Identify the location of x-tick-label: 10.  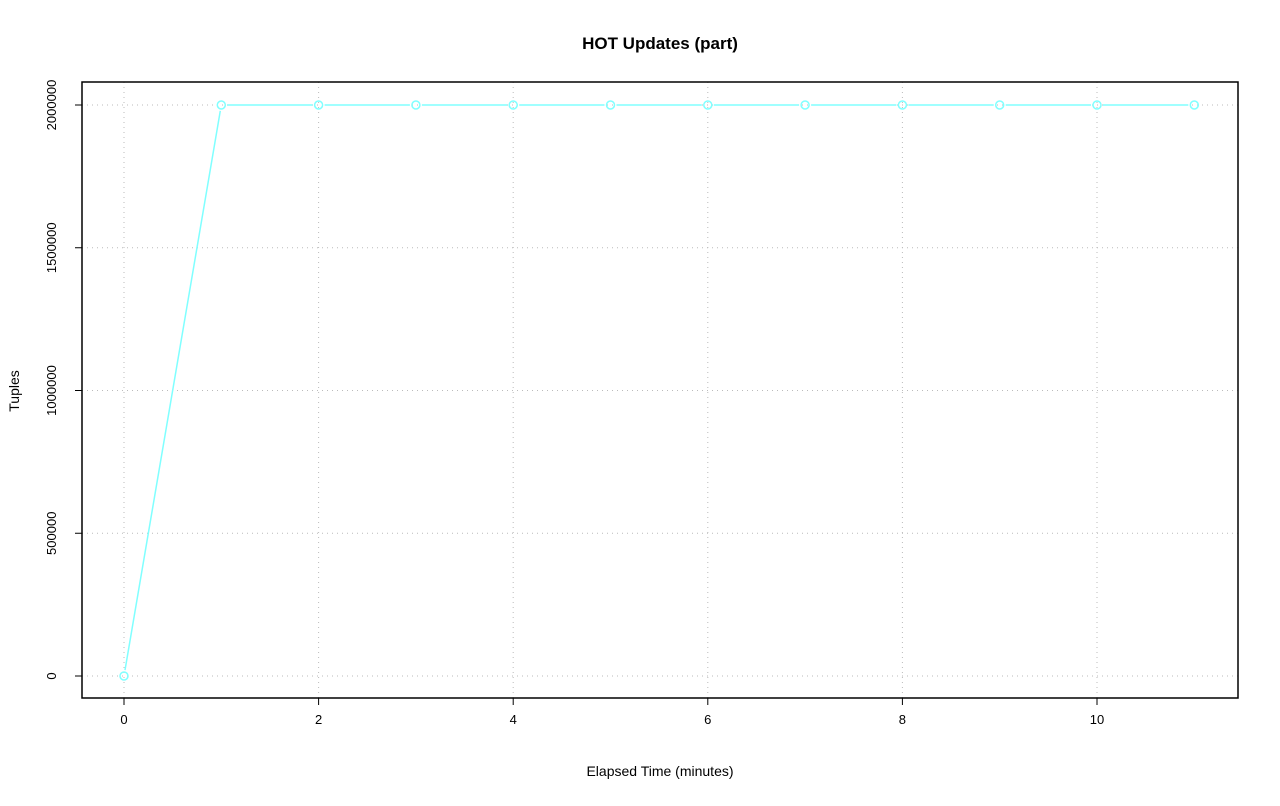
(1097, 719).